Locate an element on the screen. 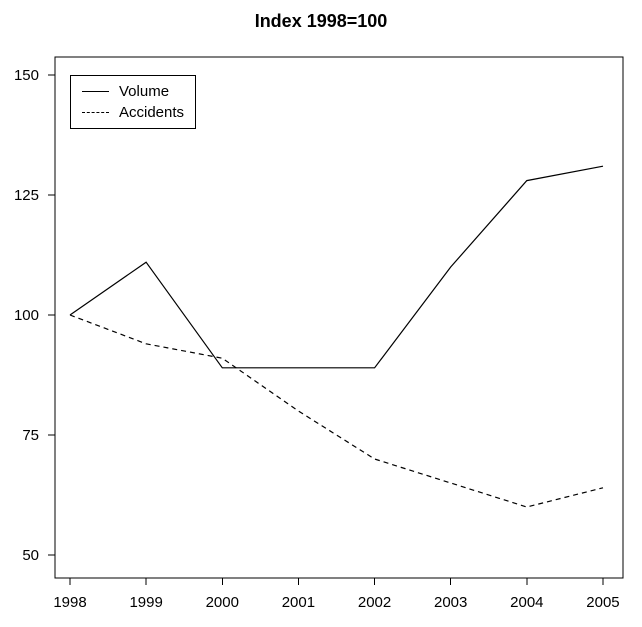 The height and width of the screenshot is (627, 642). legend-label-volume: Volume is located at coordinates (144, 91).